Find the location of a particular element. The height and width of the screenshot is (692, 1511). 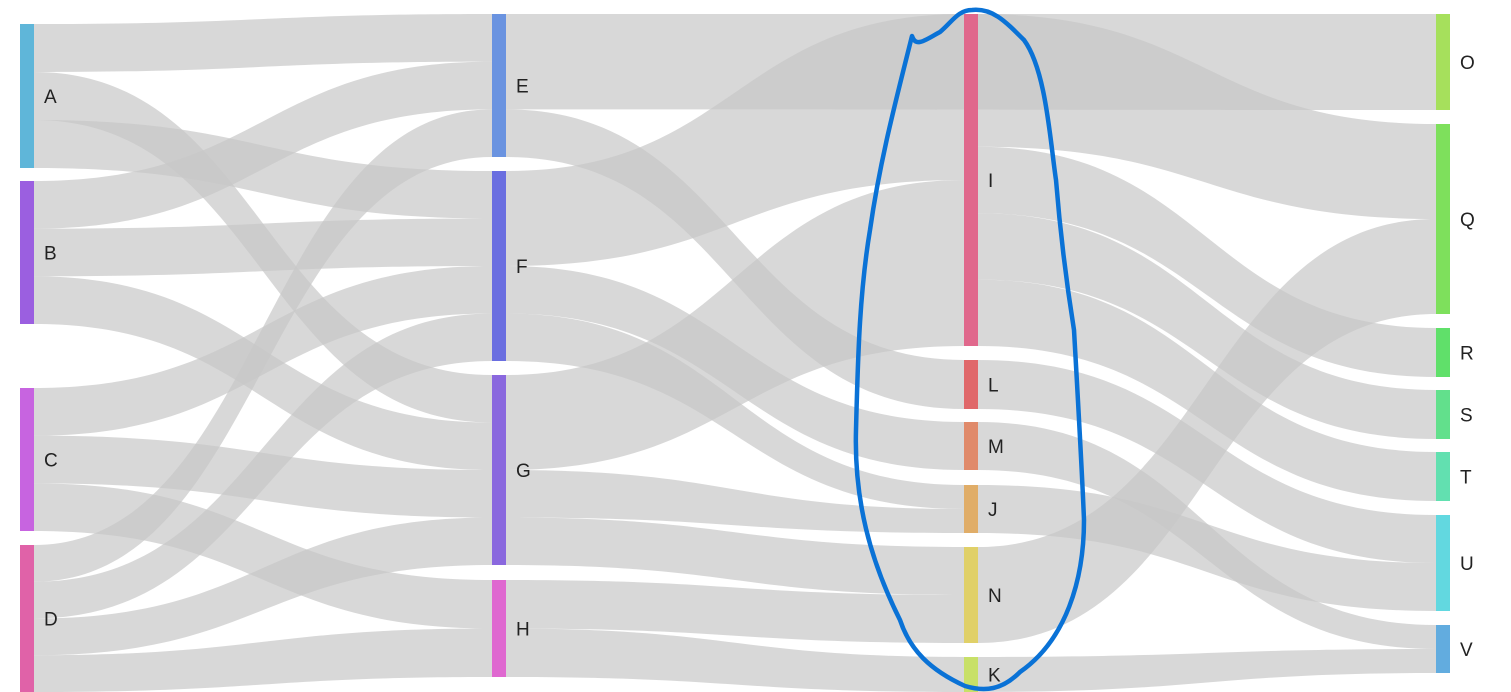

node-V is located at coordinates (1443, 649).